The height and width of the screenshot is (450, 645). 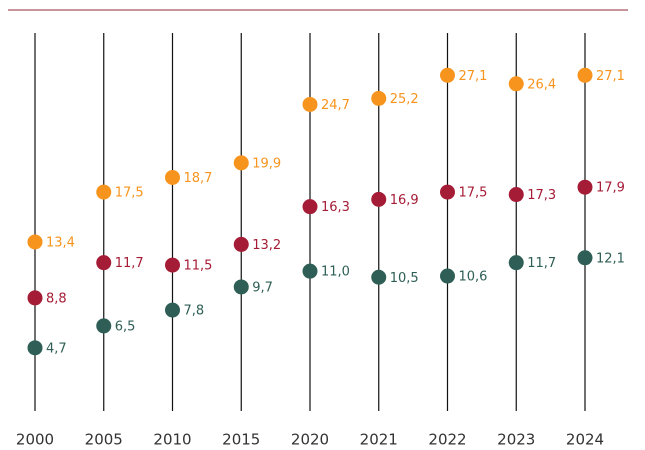 I want to click on value-label: 17,9, so click(x=610, y=188).